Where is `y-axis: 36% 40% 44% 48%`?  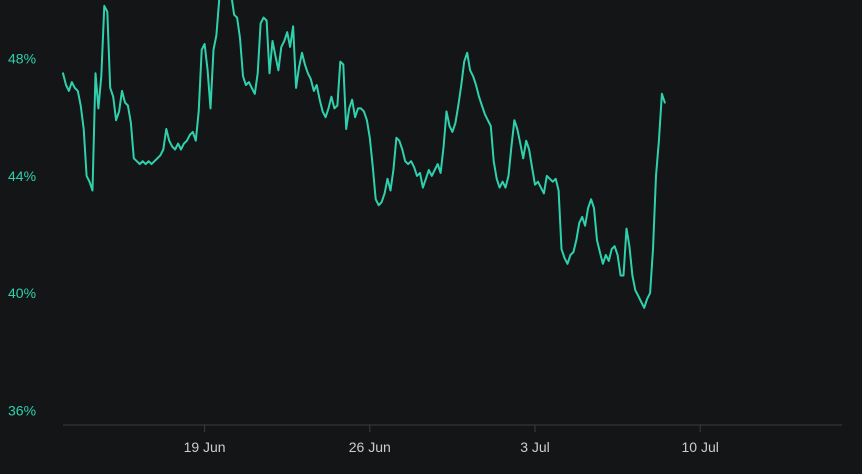 y-axis: 36% 40% 44% 48% is located at coordinates (22, 235).